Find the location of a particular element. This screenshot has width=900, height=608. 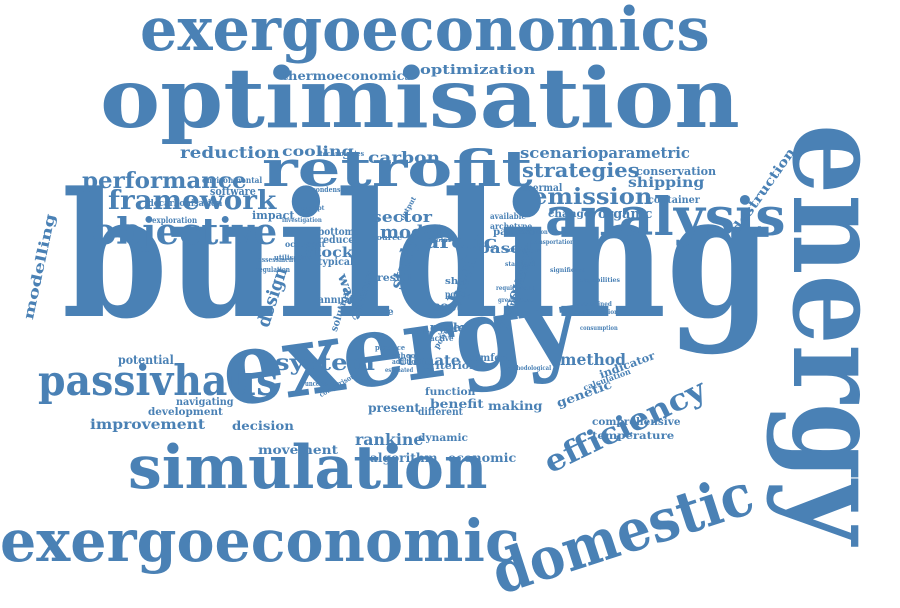

word-school: school is located at coordinates (405, 355).